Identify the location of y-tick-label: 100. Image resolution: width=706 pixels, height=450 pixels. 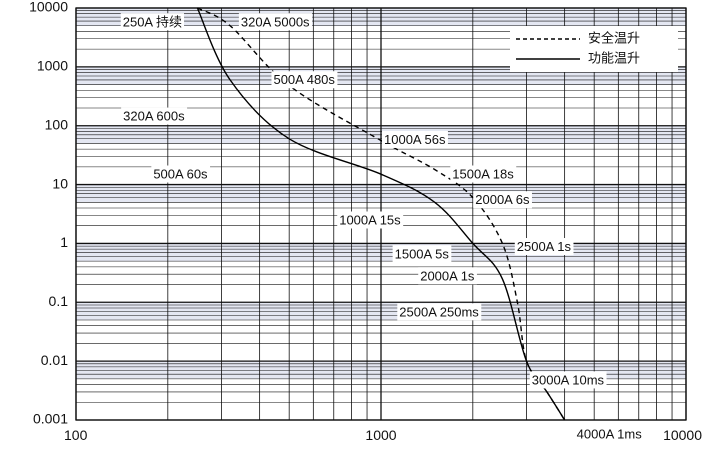
(57, 124).